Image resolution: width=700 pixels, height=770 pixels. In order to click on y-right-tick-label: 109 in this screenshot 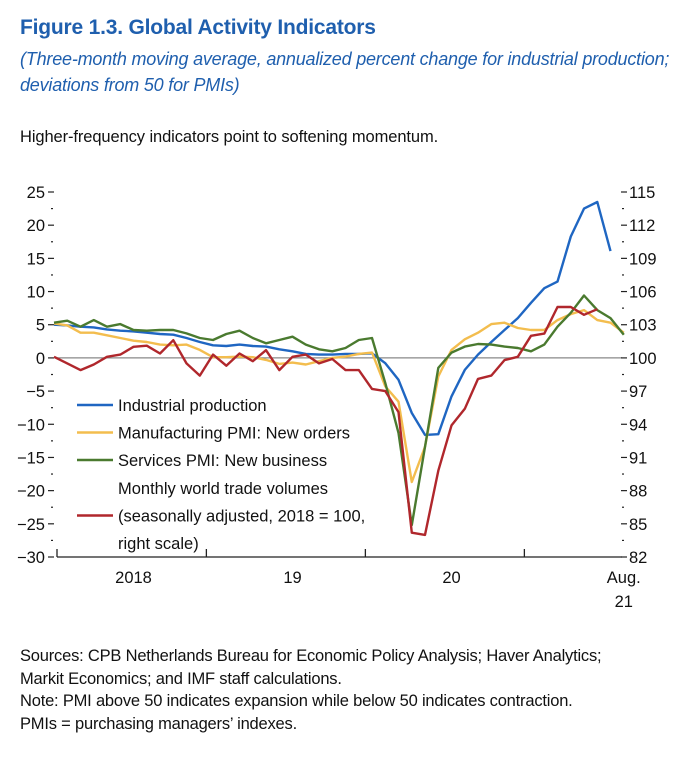, I will do `click(643, 259)`.